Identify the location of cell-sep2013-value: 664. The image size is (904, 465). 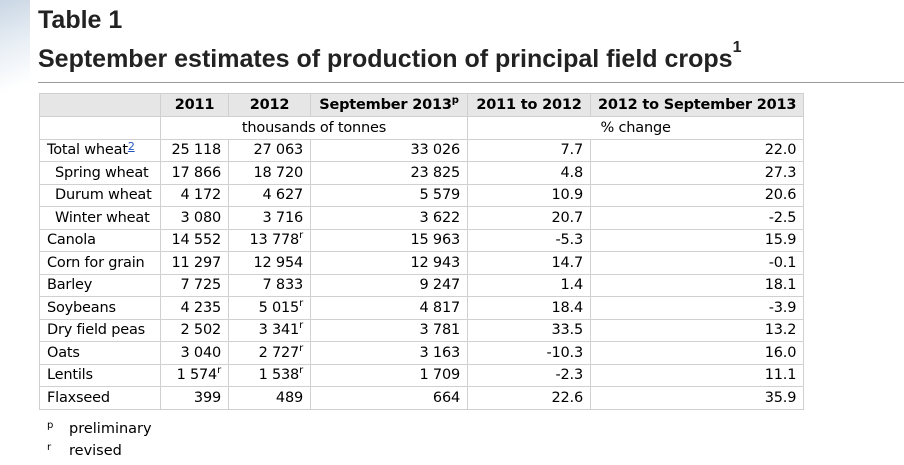
(446, 397).